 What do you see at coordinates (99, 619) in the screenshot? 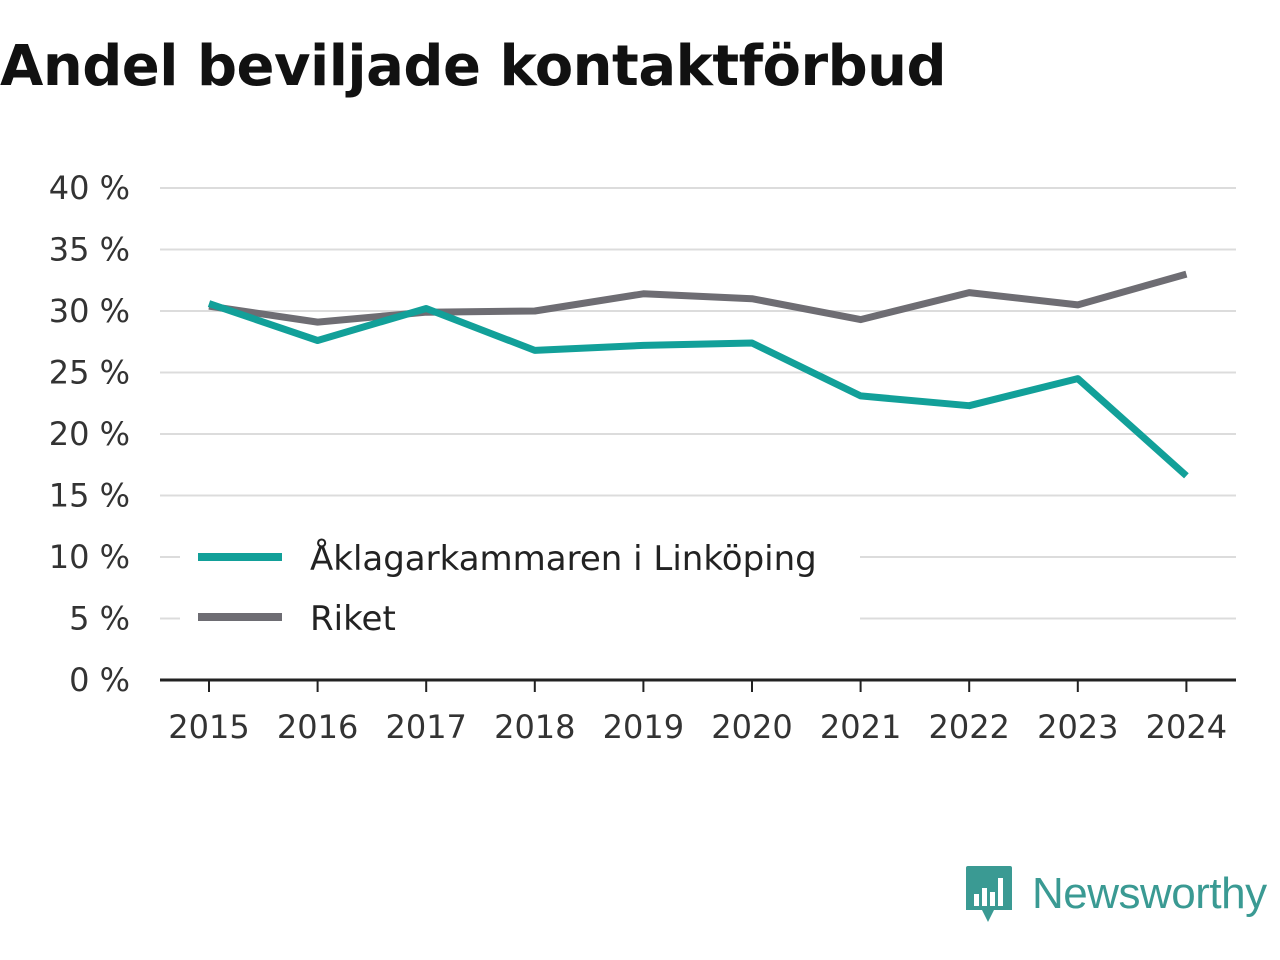
I see `y-tick-label: 5 %` at bounding box center [99, 619].